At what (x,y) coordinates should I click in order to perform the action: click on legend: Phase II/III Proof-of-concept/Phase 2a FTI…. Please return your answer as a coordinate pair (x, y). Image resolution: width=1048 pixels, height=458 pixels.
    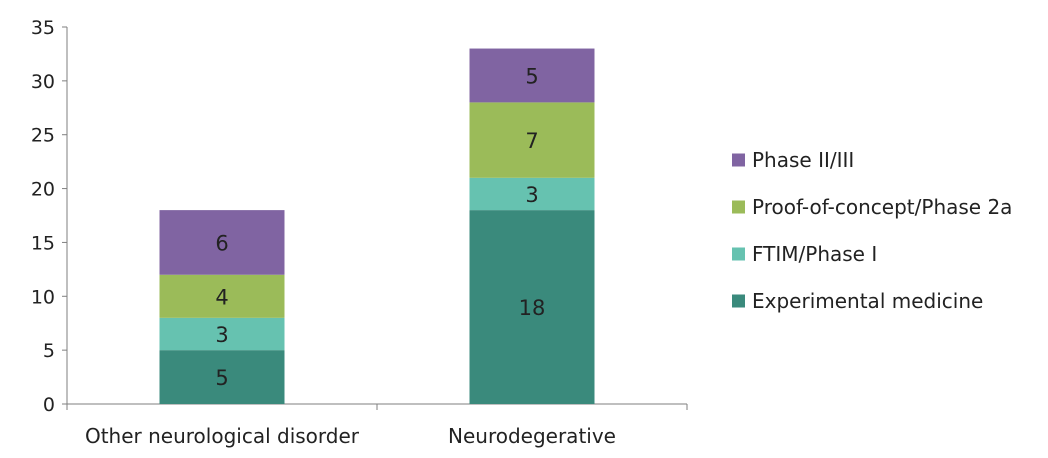
    Looking at the image, I should click on (872, 230).